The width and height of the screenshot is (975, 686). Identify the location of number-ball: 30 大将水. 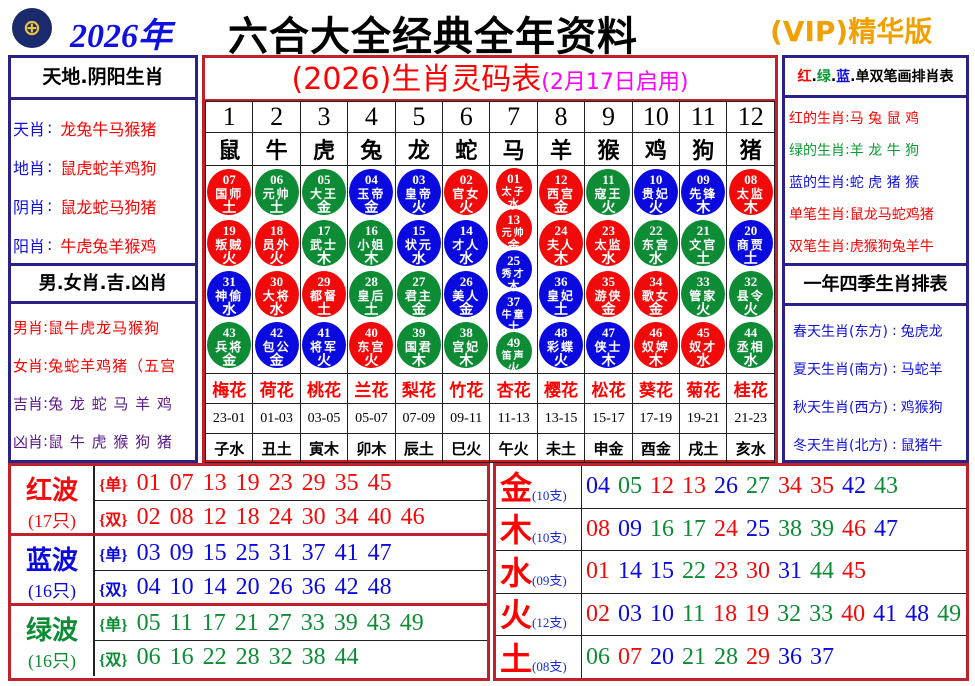
(276, 294).